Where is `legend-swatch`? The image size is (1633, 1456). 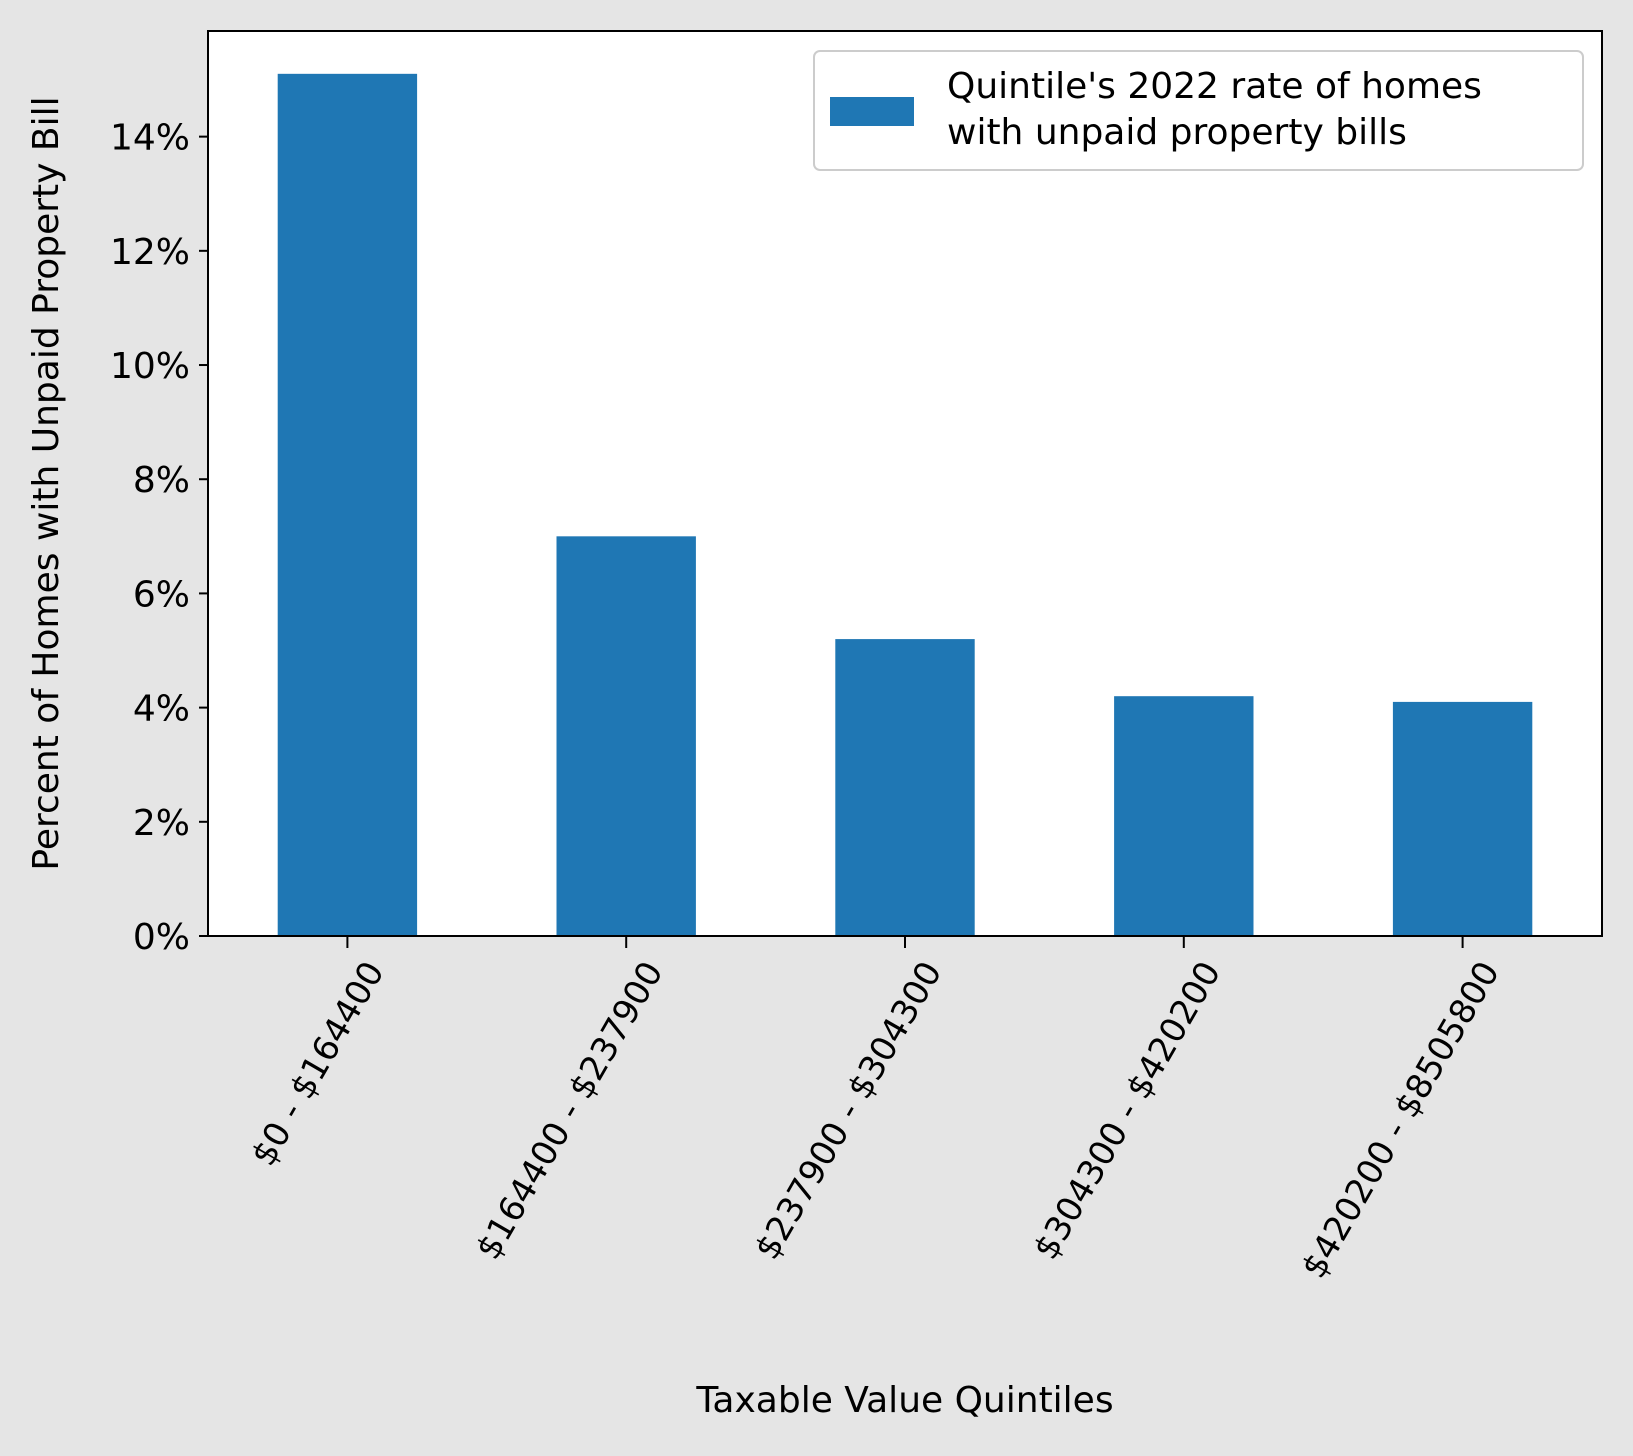 legend-swatch is located at coordinates (872, 111).